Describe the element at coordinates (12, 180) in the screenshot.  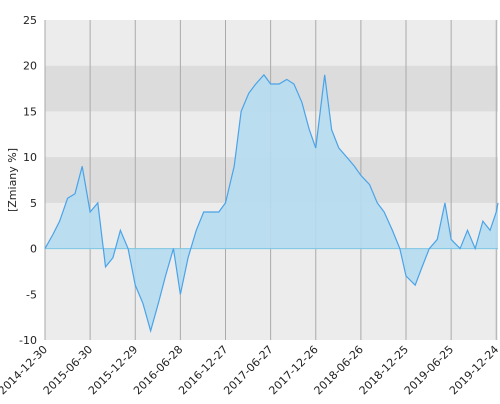
I see `y-axis-label: [Zmiany %]` at that location.